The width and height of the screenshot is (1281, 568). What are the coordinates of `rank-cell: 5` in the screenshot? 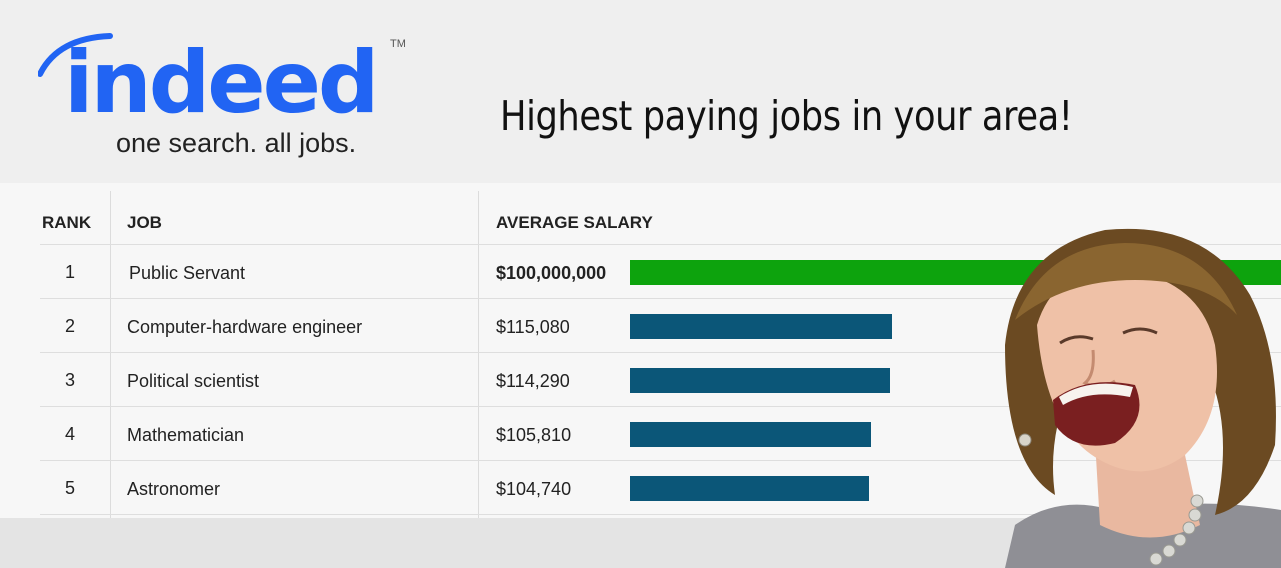 It's located at (69, 488).